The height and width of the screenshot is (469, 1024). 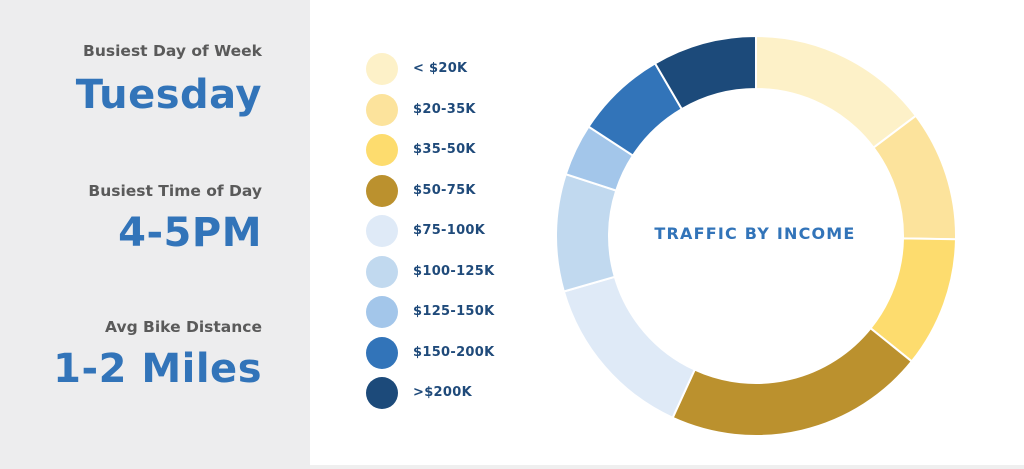 What do you see at coordinates (705, 72) in the screenshot?
I see `slice-200k` at bounding box center [705, 72].